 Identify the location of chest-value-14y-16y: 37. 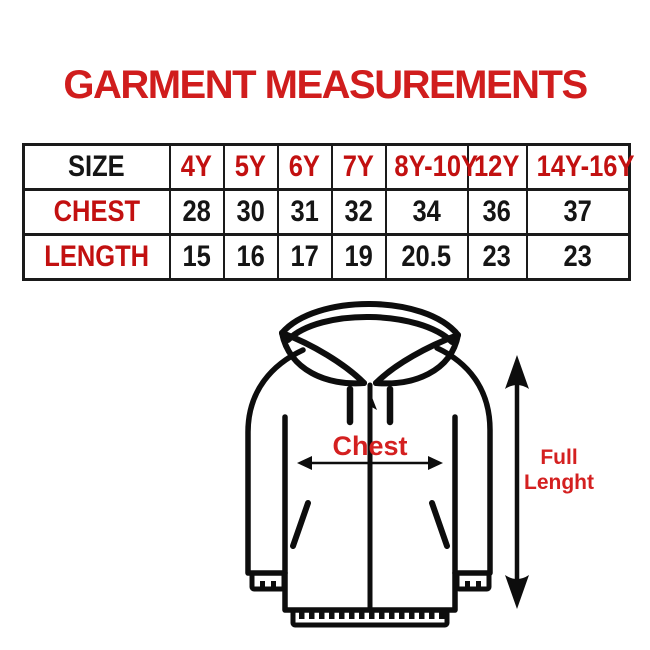
(577, 211).